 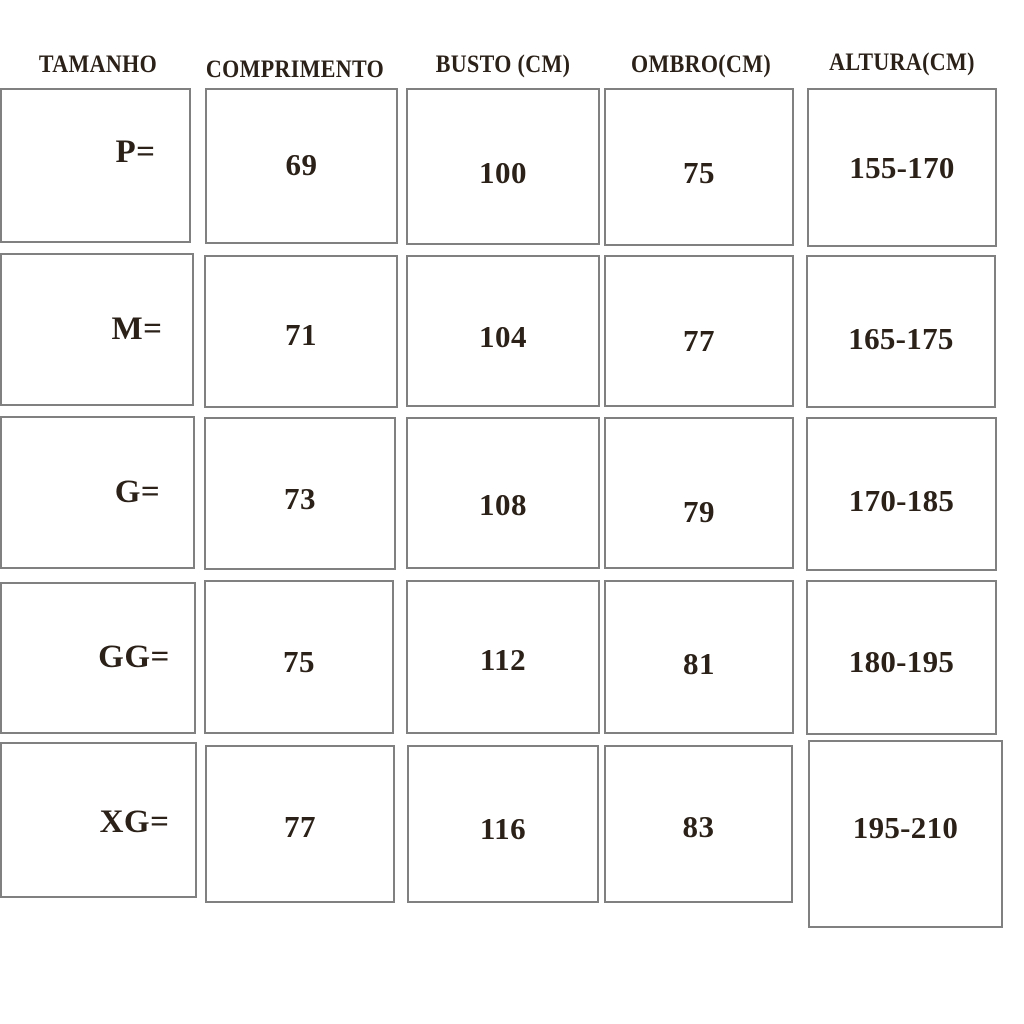 What do you see at coordinates (503, 504) in the screenshot?
I see `cell-value-busto: 108` at bounding box center [503, 504].